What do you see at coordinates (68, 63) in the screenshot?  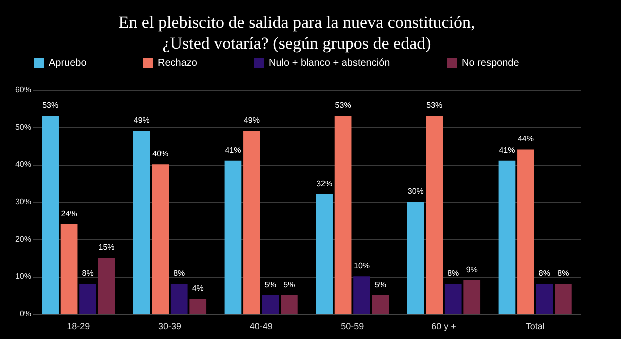 I see `legend-label: Apruebo` at bounding box center [68, 63].